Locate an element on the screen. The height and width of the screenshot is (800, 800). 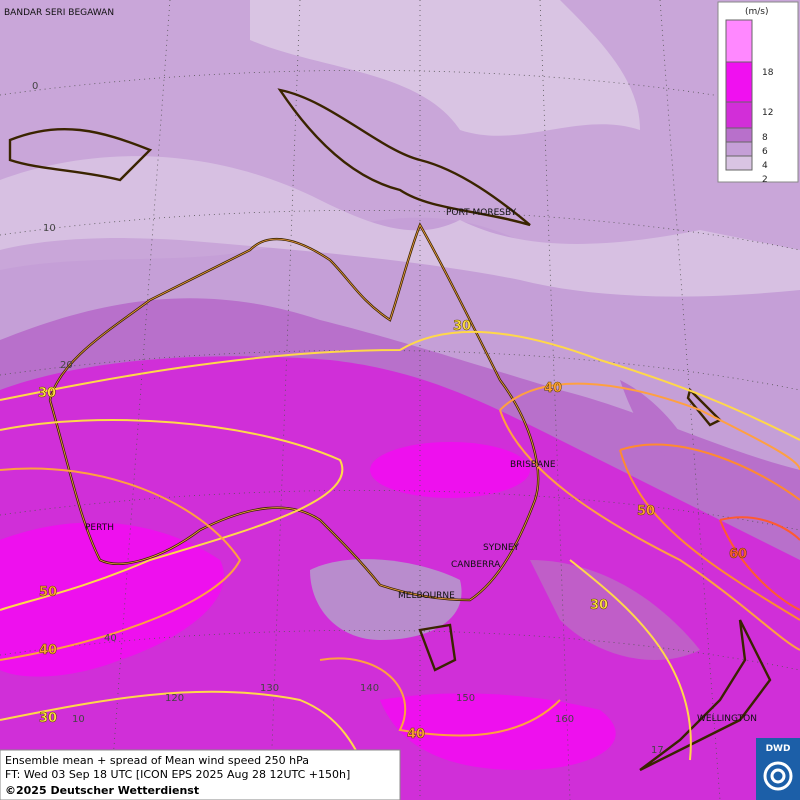
grid-label: 40 is located at coordinates (110, 638).